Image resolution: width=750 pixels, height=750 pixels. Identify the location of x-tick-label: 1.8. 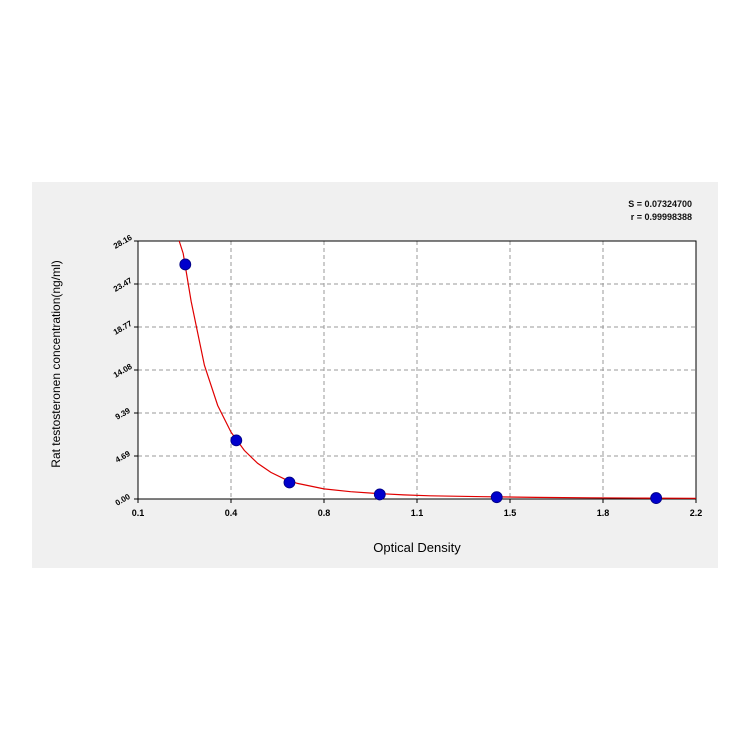
(603, 513).